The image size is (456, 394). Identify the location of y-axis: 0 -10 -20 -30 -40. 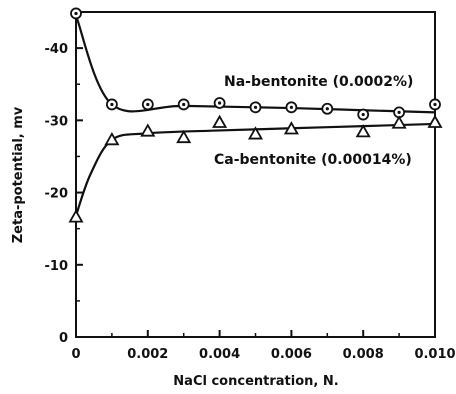
(64, 194).